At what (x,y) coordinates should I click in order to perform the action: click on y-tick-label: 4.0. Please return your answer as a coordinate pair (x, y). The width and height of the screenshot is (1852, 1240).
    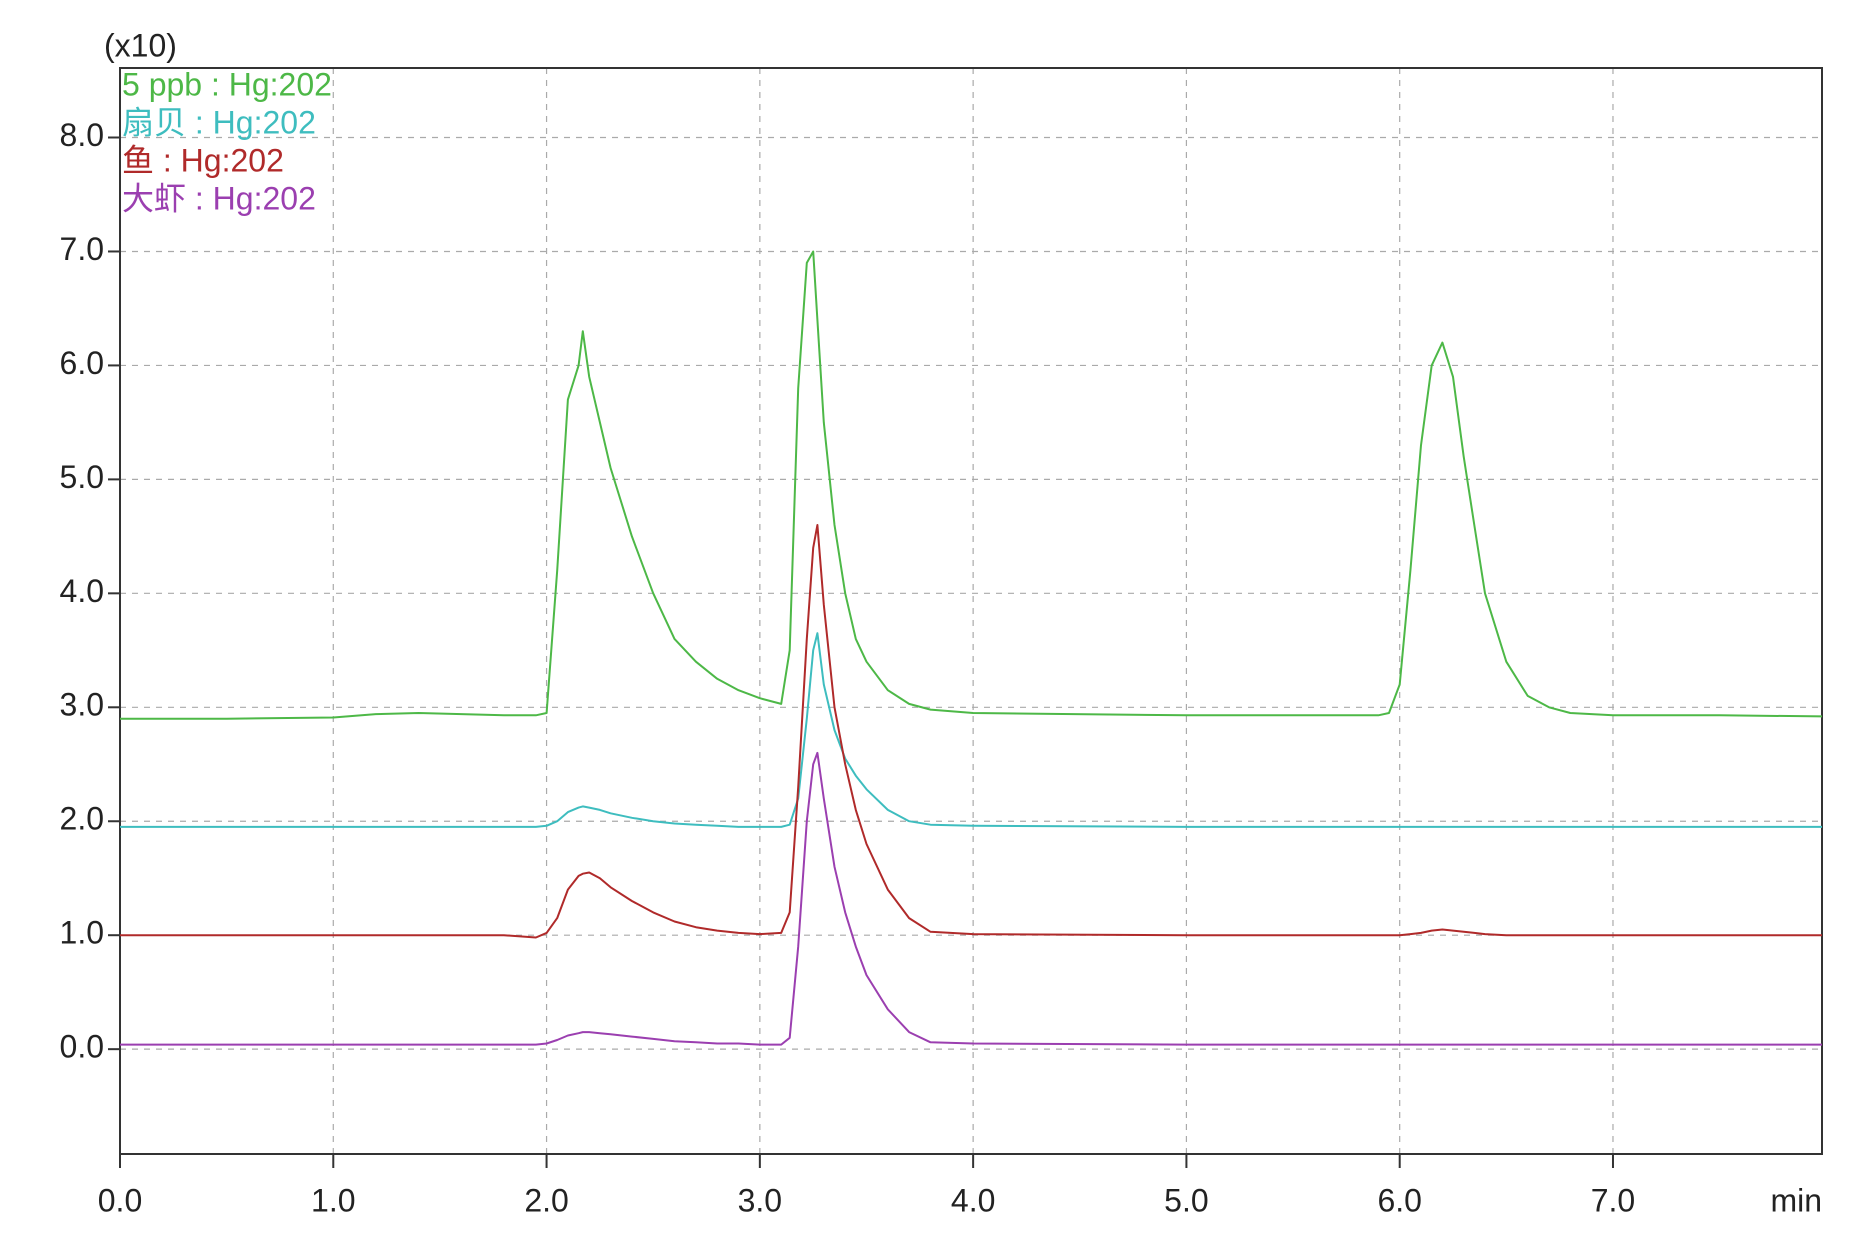
    Looking at the image, I should click on (82, 591).